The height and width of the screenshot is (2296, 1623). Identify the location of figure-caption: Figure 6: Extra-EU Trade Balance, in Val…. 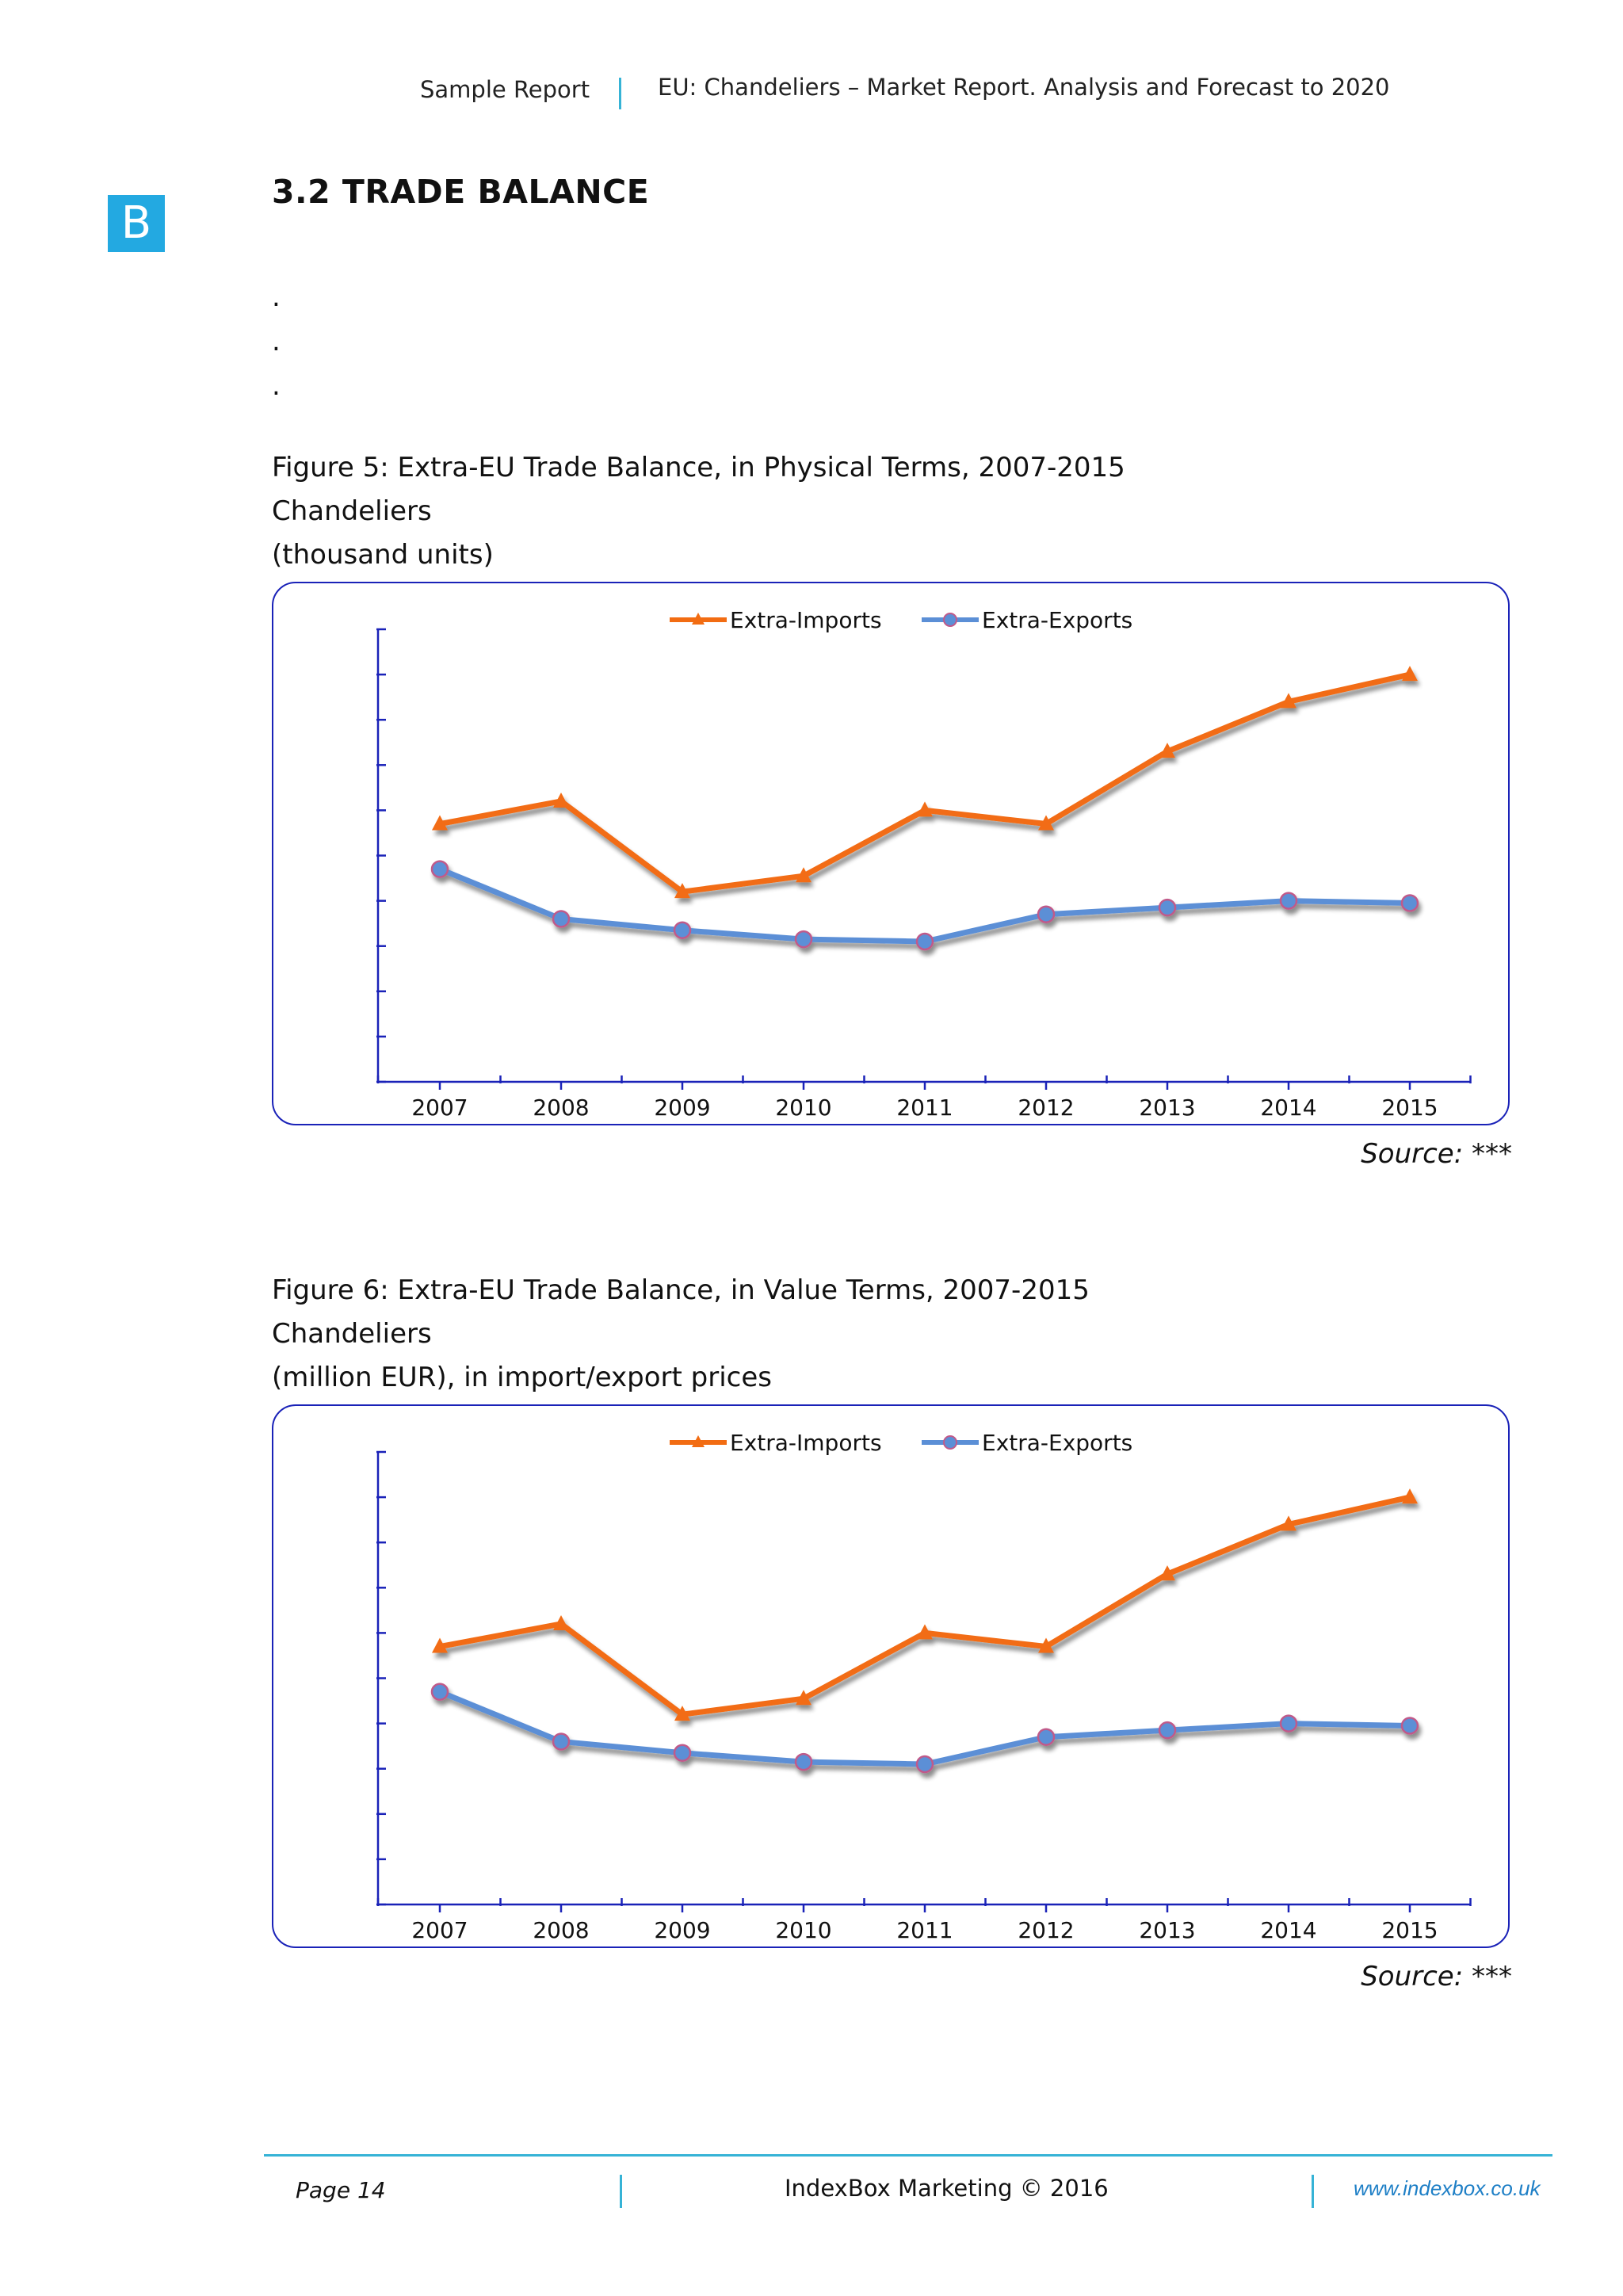
(681, 1290).